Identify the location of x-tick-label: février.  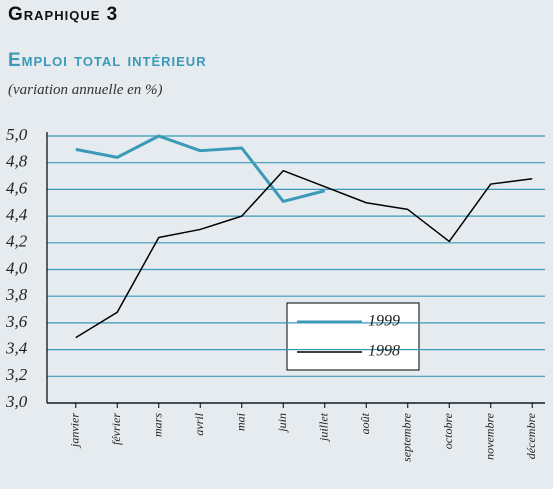
(116, 429).